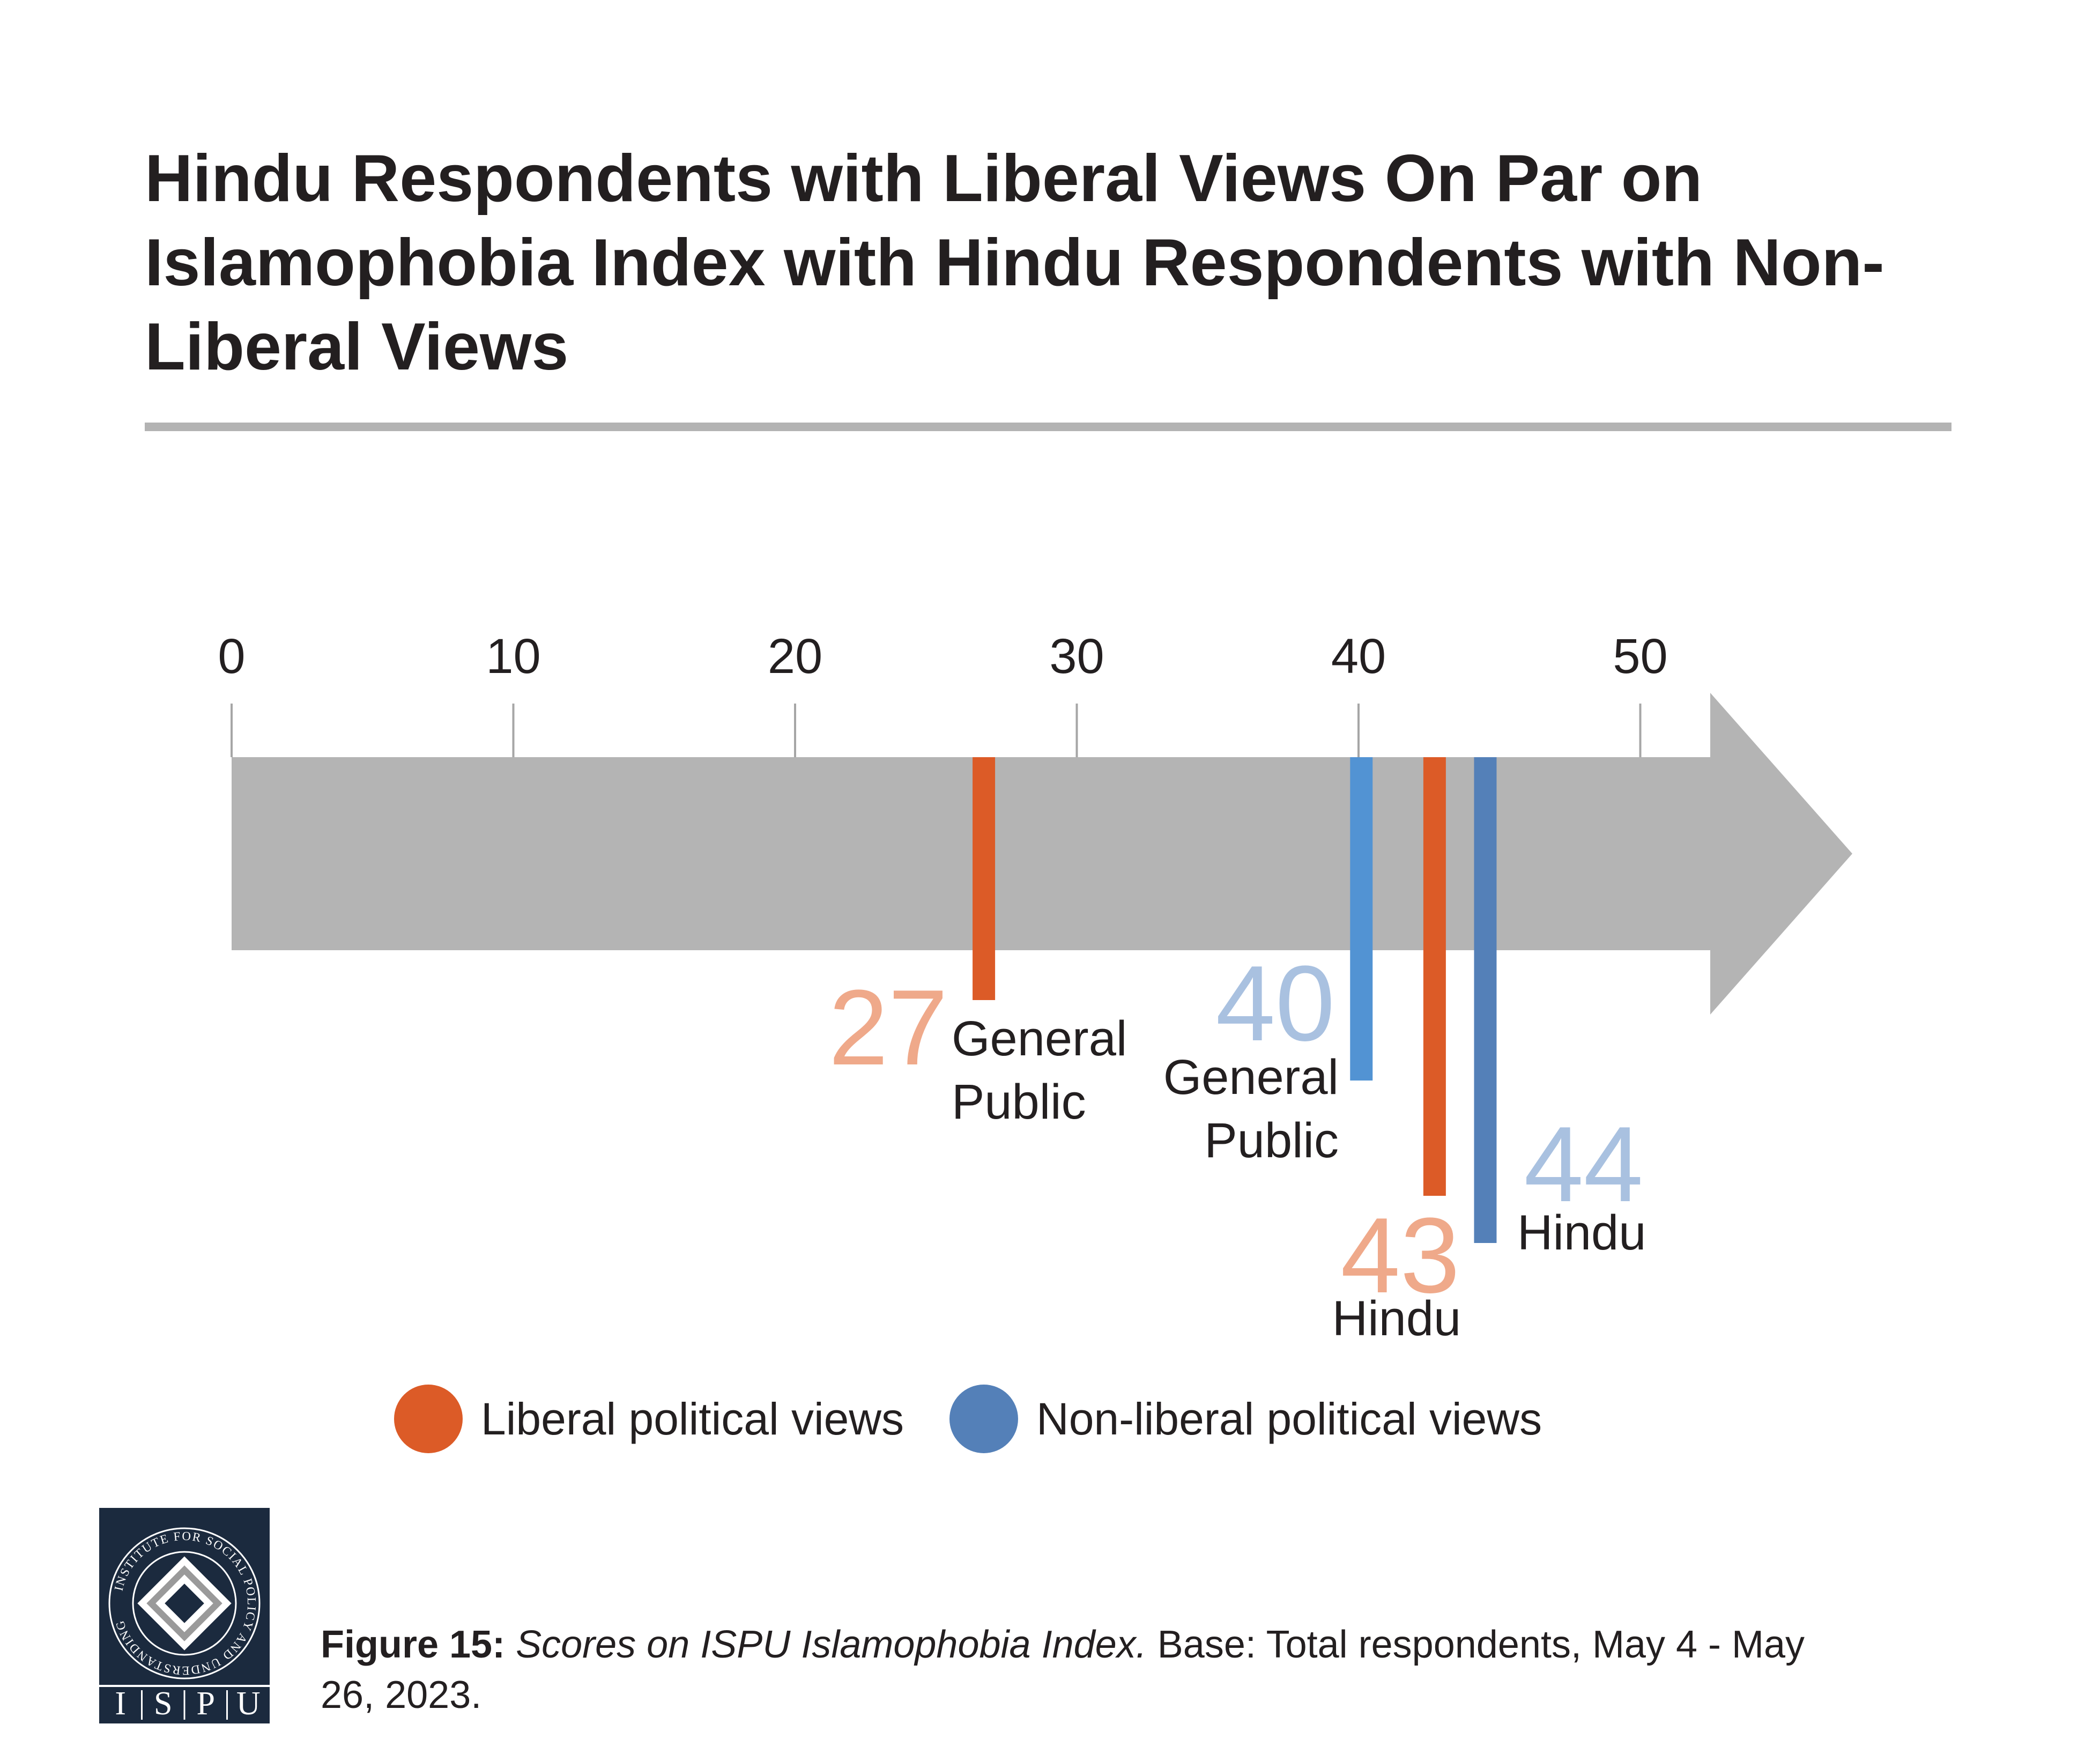  What do you see at coordinates (888, 1027) in the screenshot?
I see `data-value-label: 27` at bounding box center [888, 1027].